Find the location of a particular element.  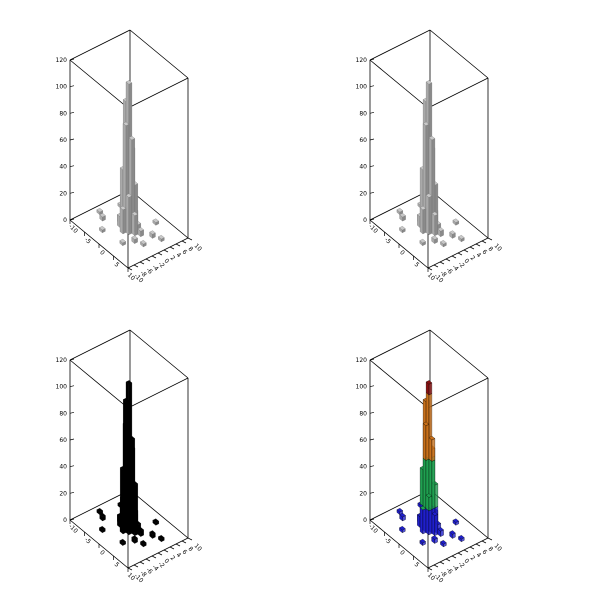

y-tick-label: 0 is located at coordinates (467, 561).